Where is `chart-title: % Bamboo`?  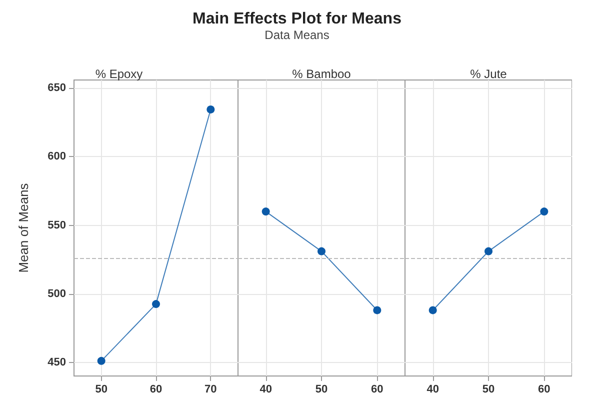 chart-title: % Bamboo is located at coordinates (322, 74).